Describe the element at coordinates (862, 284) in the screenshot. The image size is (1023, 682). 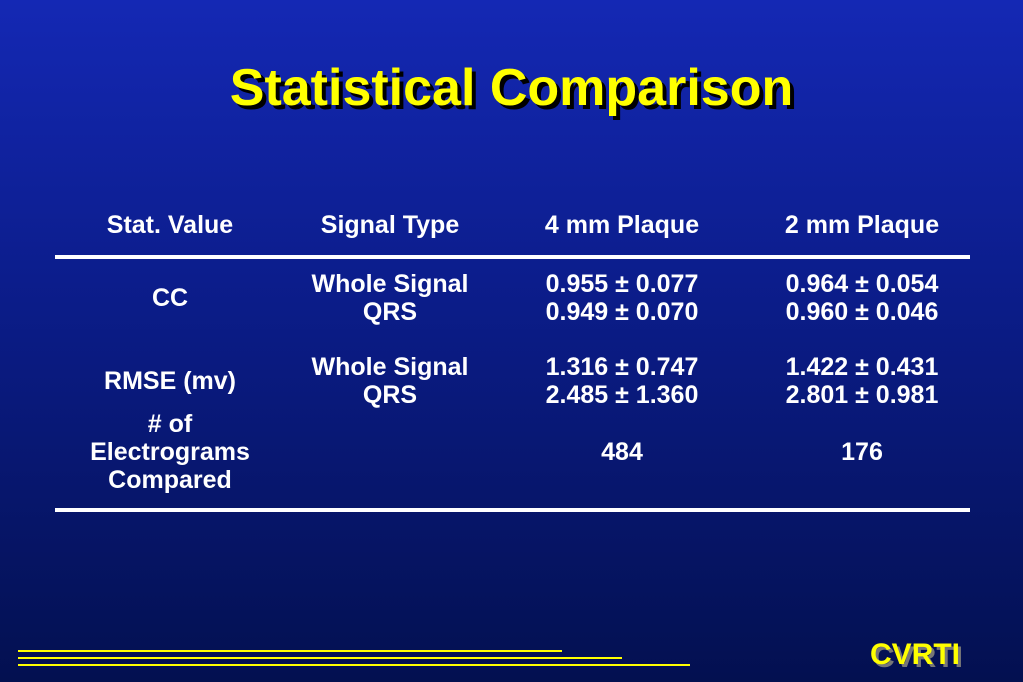
I see `table-cell: 0.964 ± 0.054` at that location.